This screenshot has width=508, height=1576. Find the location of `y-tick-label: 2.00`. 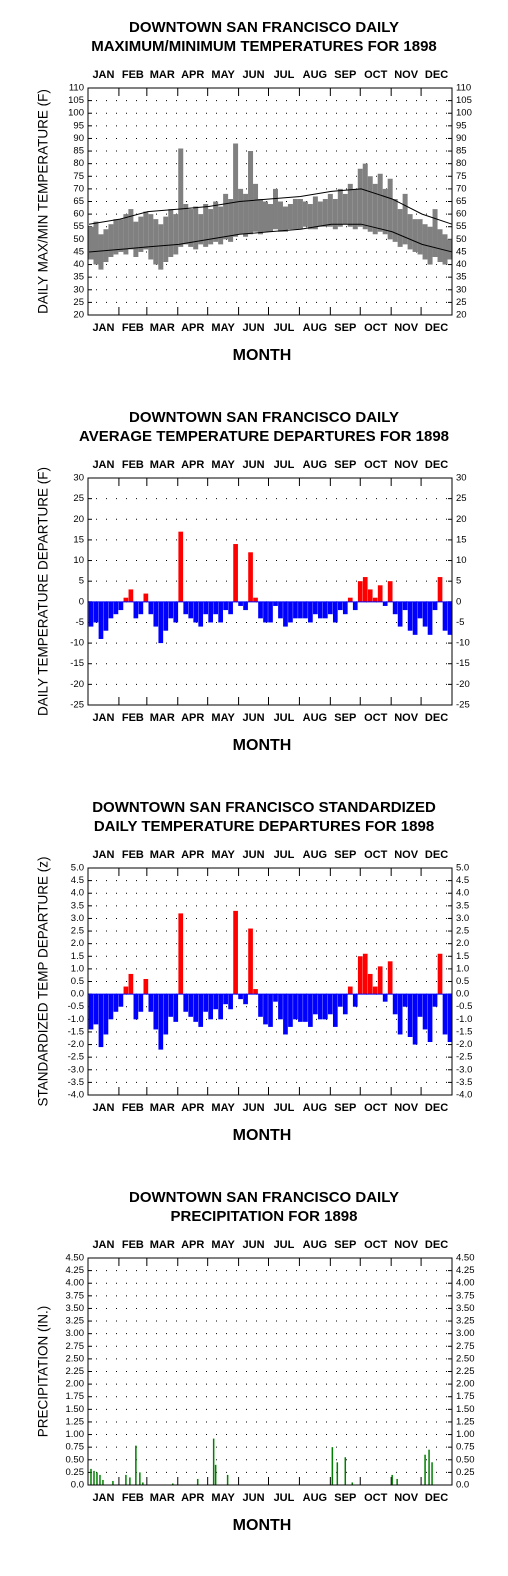

y-tick-label: 2.00 is located at coordinates (465, 1384).